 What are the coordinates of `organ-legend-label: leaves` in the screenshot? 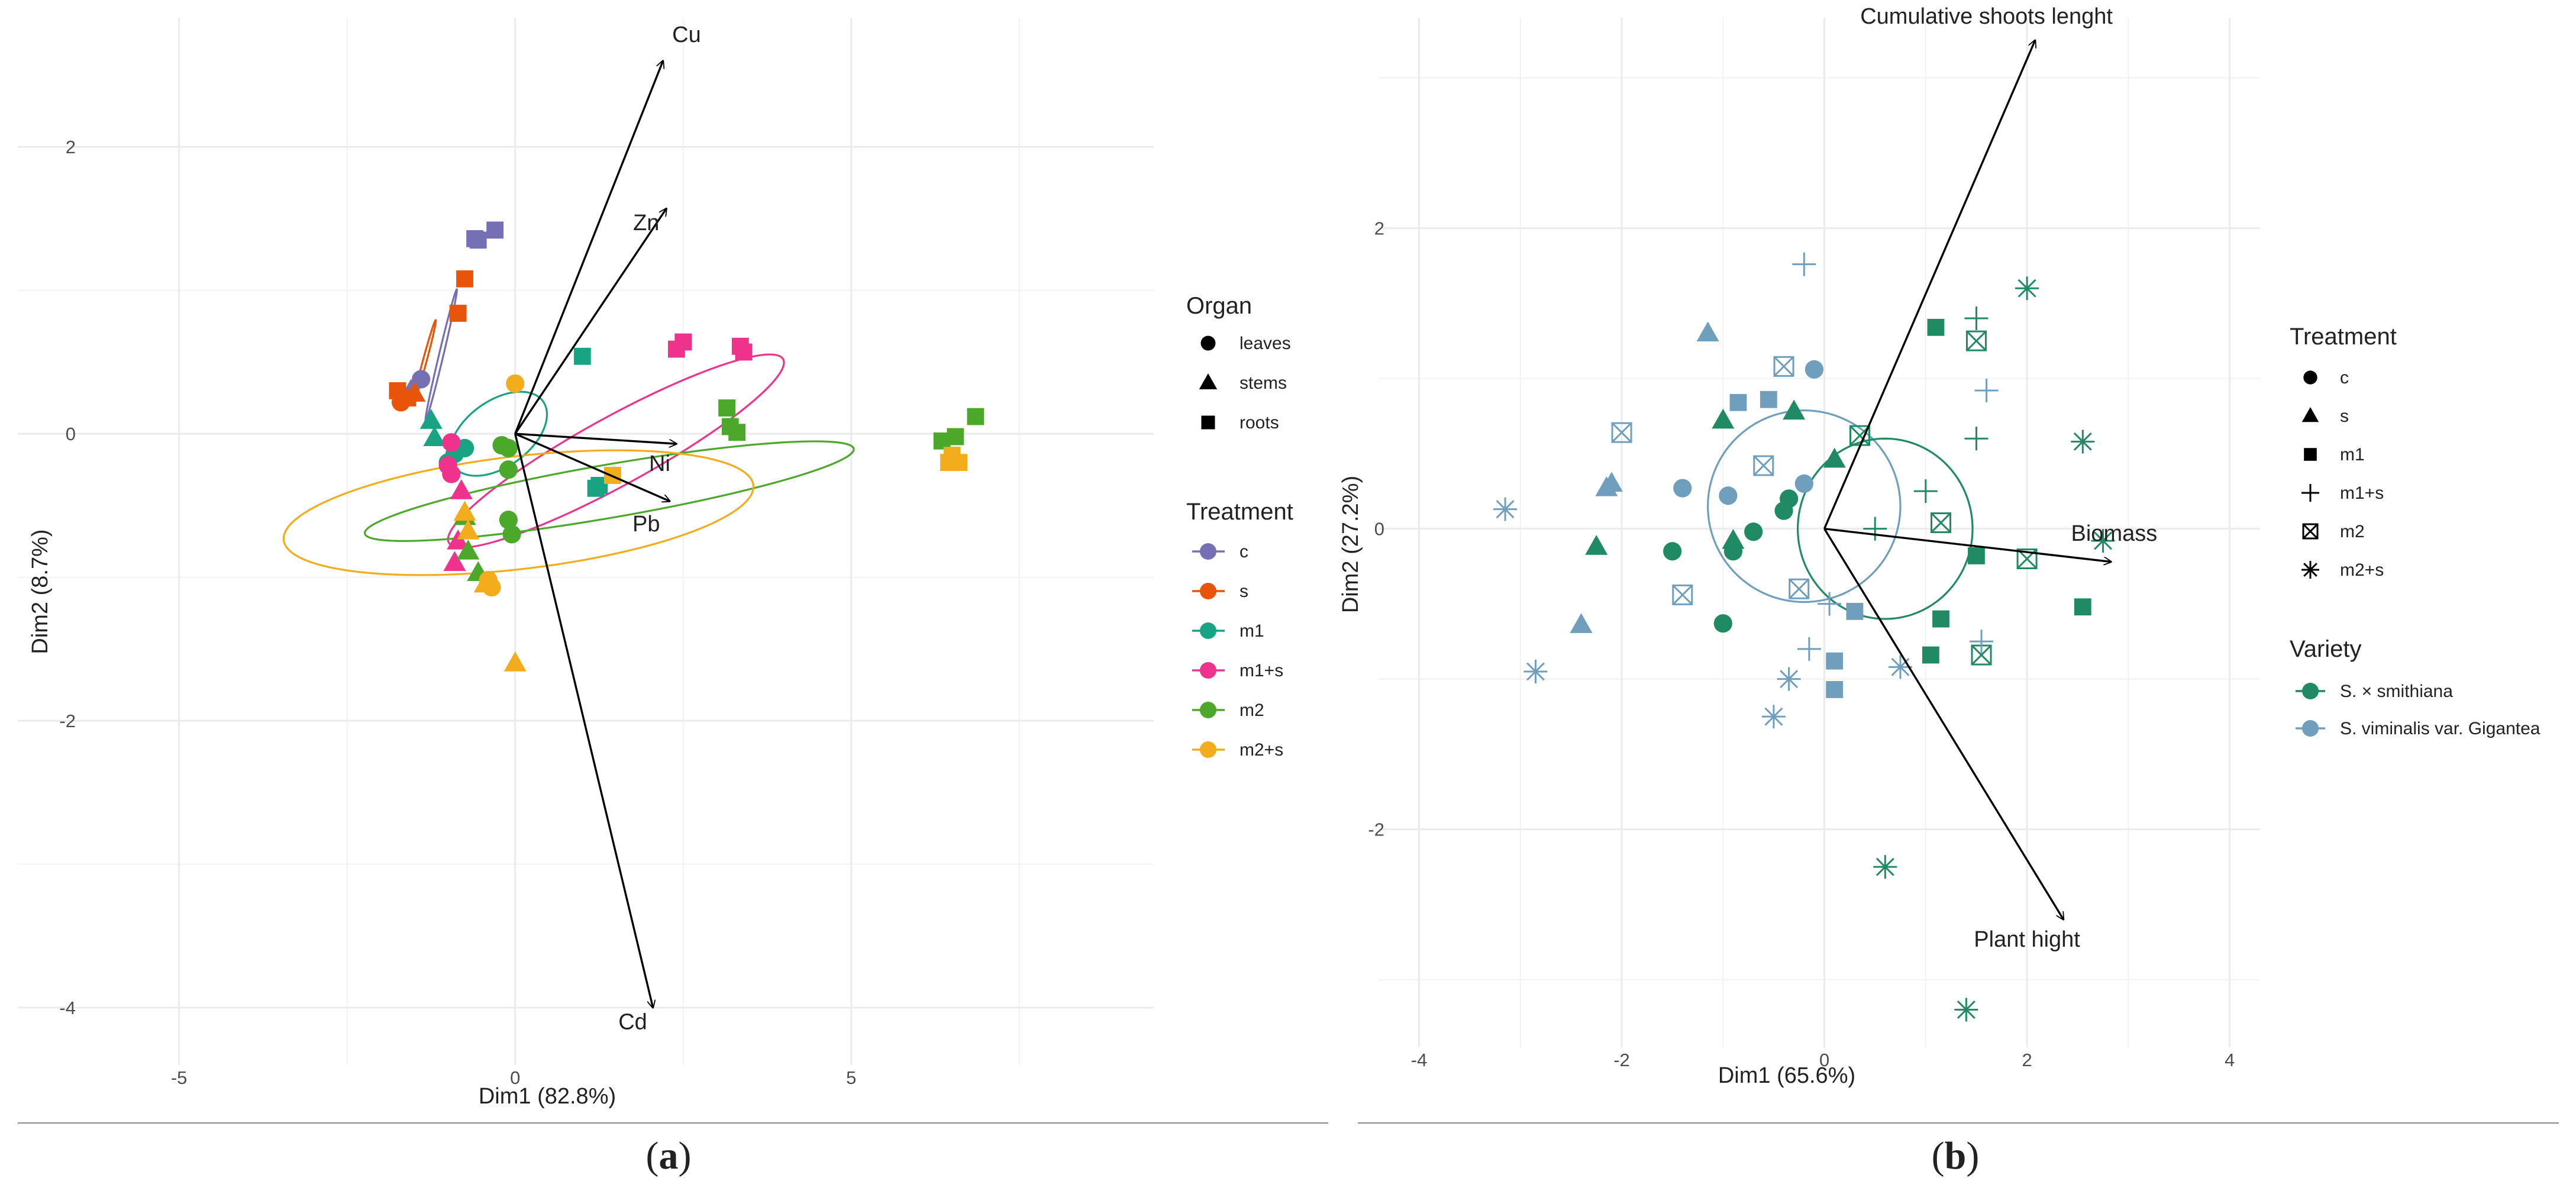 It's located at (1265, 343).